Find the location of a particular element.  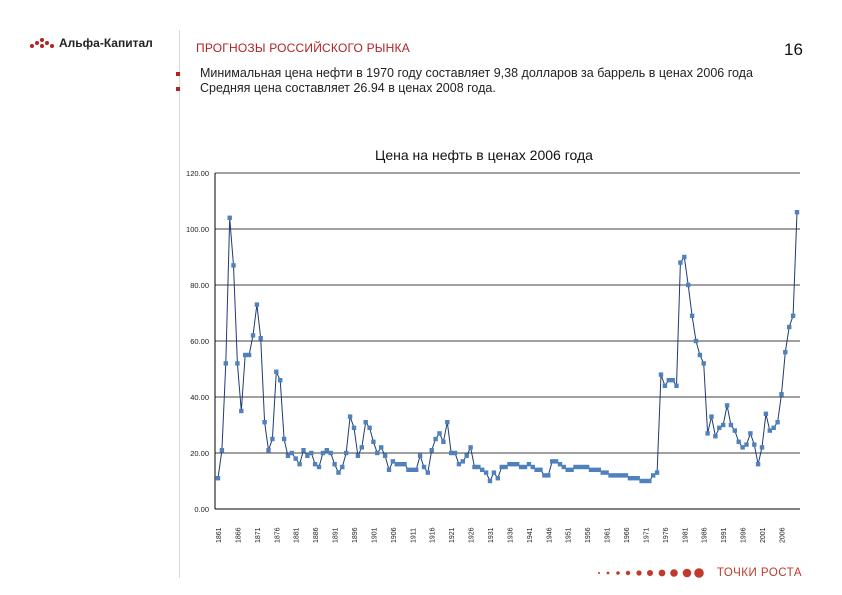

y-tick-label: 40.00 is located at coordinates (199, 397).